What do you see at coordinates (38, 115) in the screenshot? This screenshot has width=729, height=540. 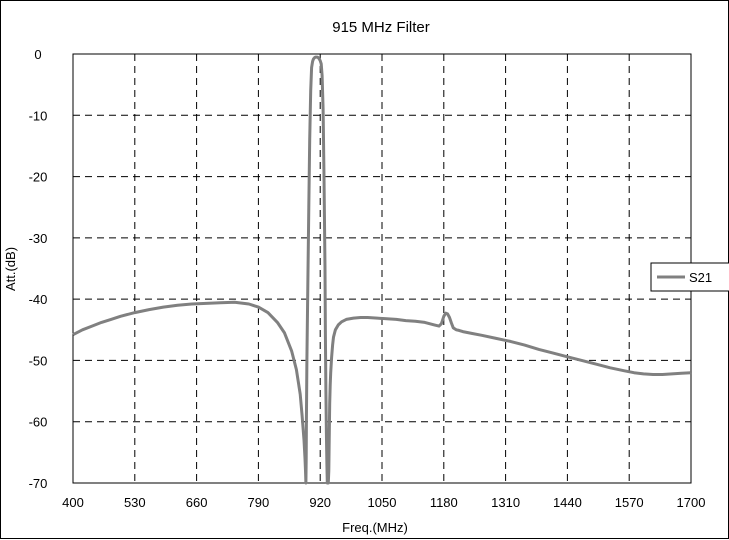 I see `y-tick-label: -10` at bounding box center [38, 115].